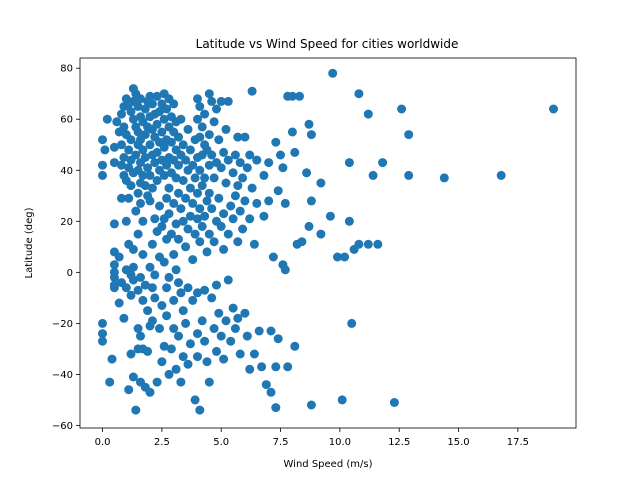  Describe the element at coordinates (103, 442) in the screenshot. I see `x-tick-label: 0.0` at that location.